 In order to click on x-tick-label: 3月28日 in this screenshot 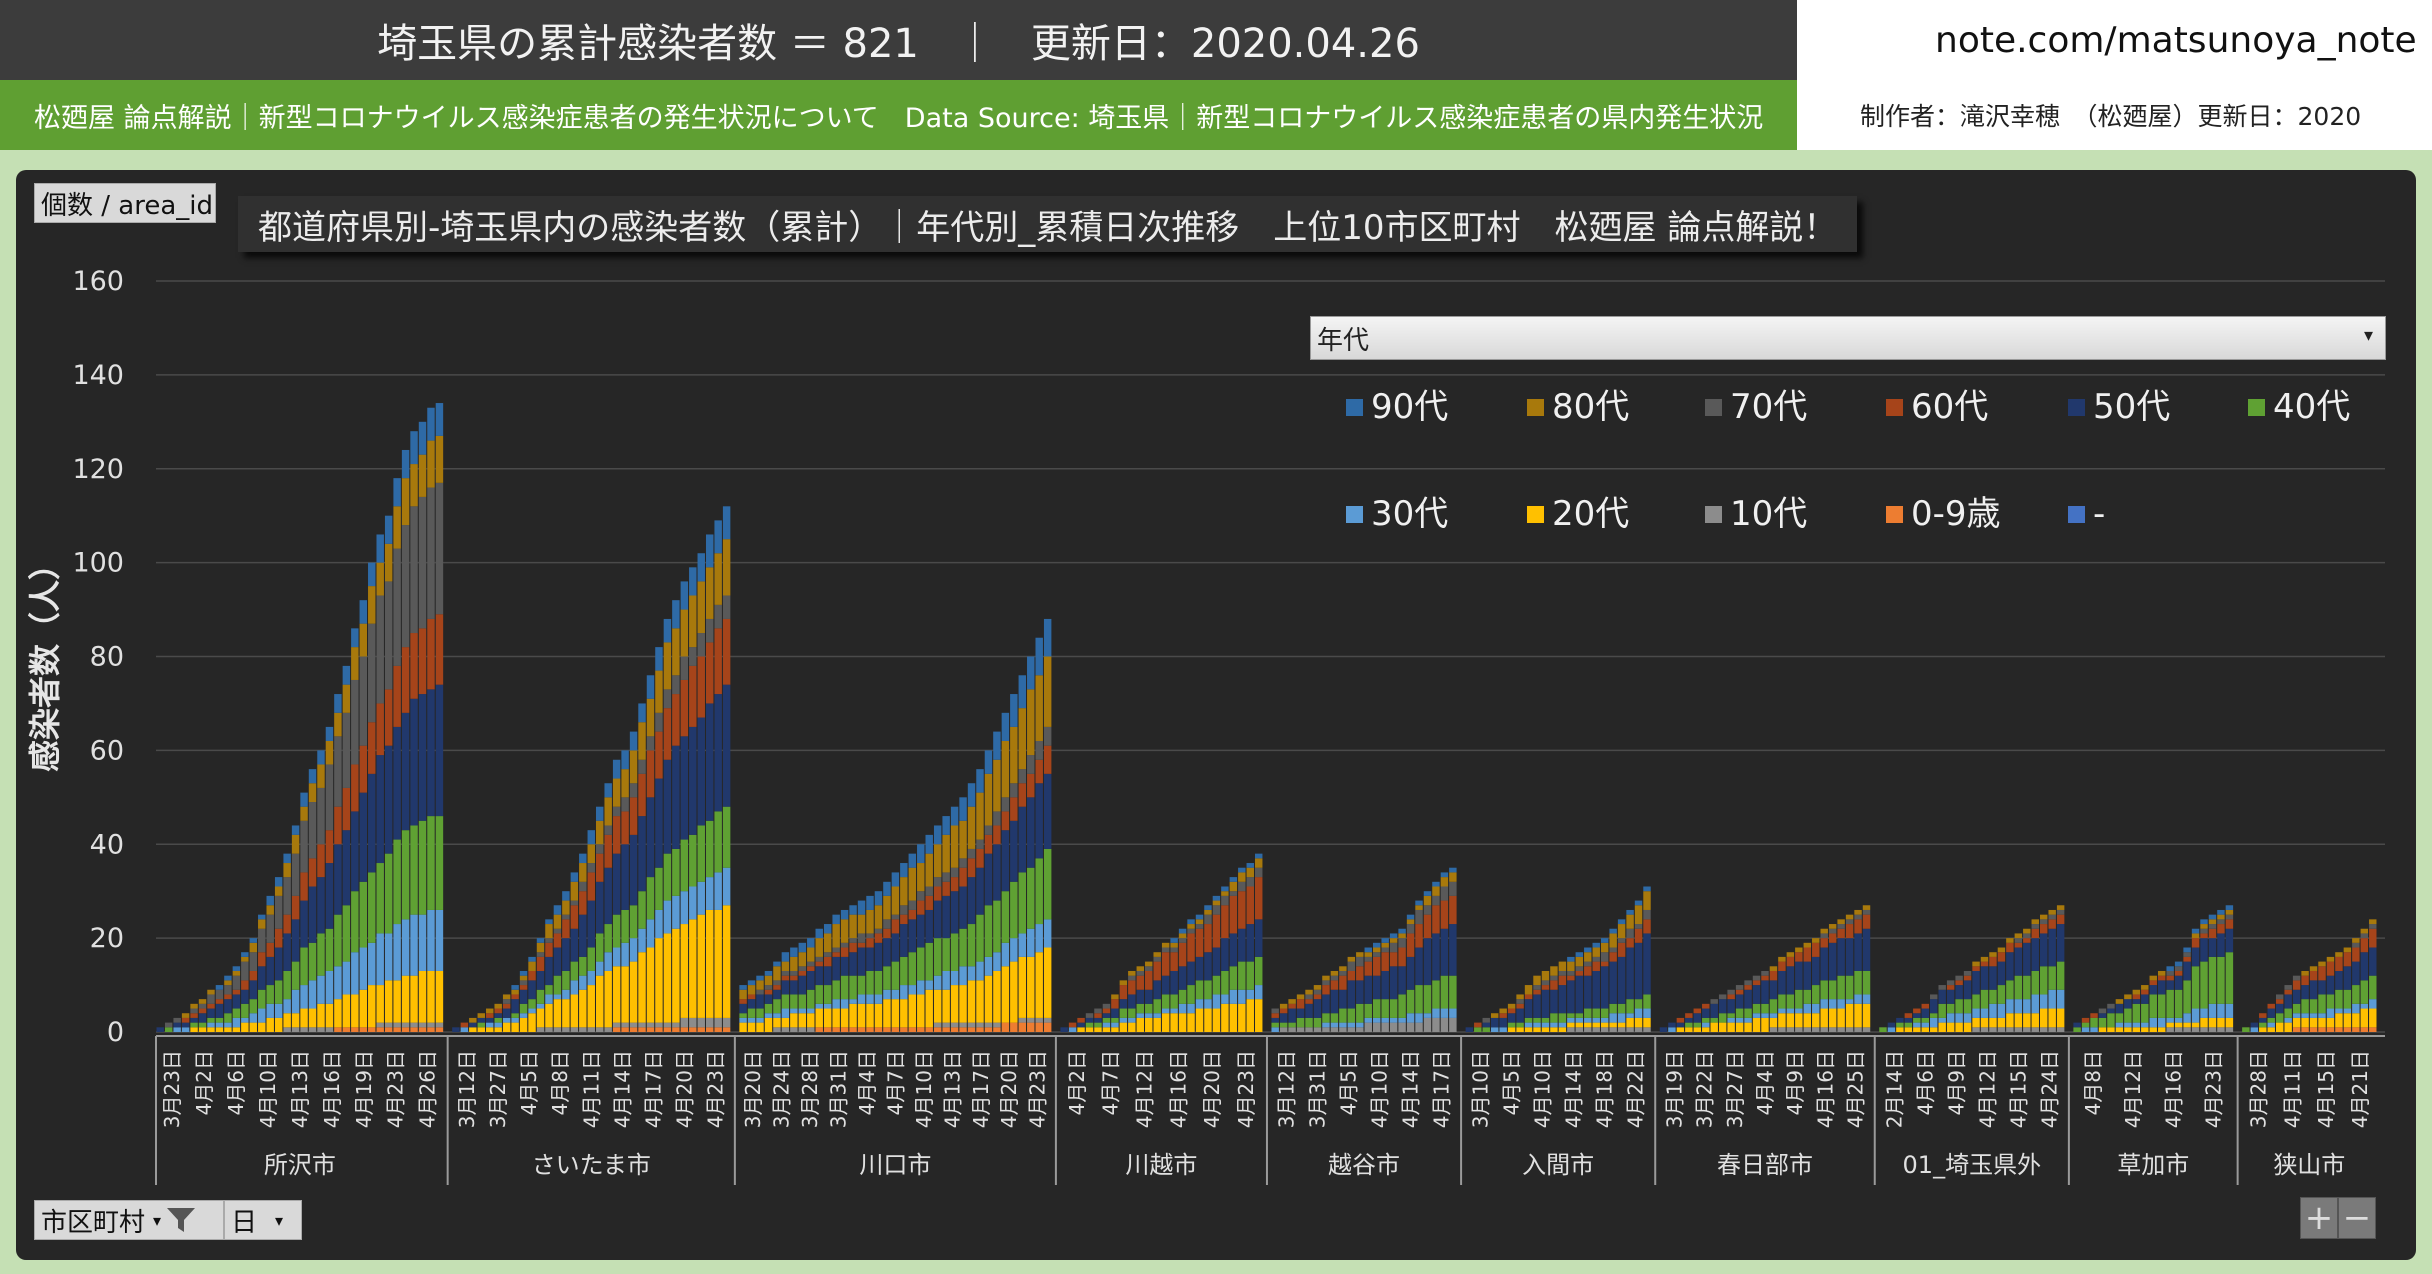, I will do `click(2259, 1089)`.